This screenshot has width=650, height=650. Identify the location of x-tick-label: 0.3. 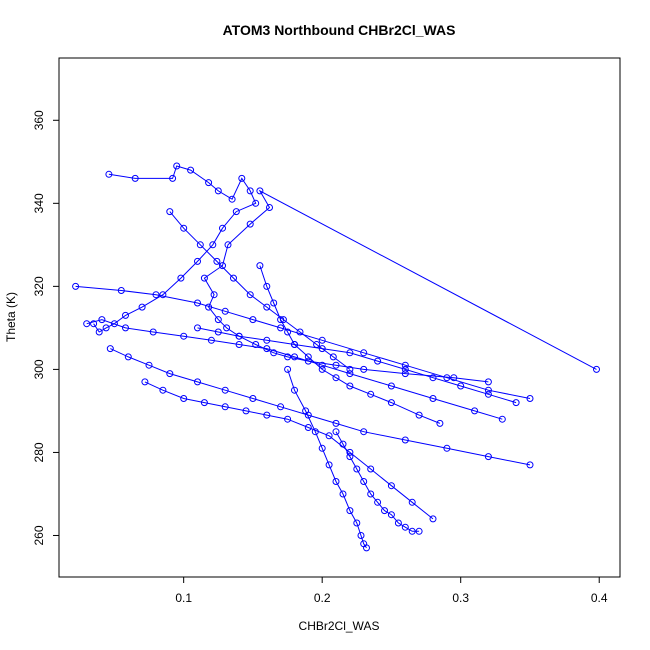
(460, 598).